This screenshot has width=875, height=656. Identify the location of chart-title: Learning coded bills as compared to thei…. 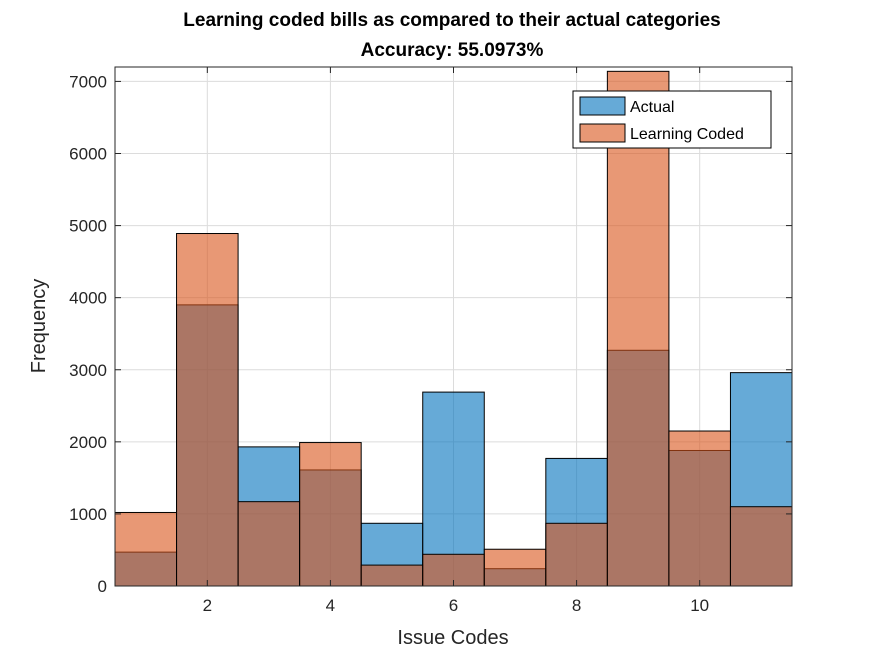
(451, 20).